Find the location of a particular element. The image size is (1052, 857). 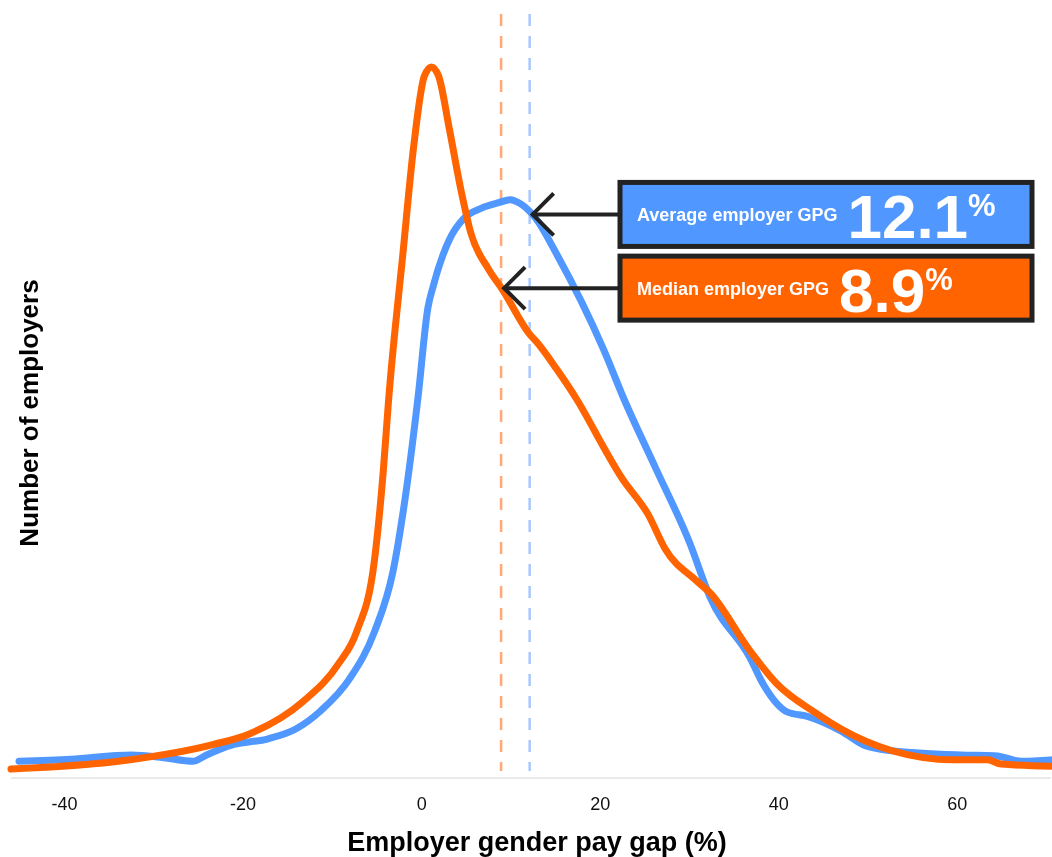

x-tick-label: -40 is located at coordinates (64, 804).